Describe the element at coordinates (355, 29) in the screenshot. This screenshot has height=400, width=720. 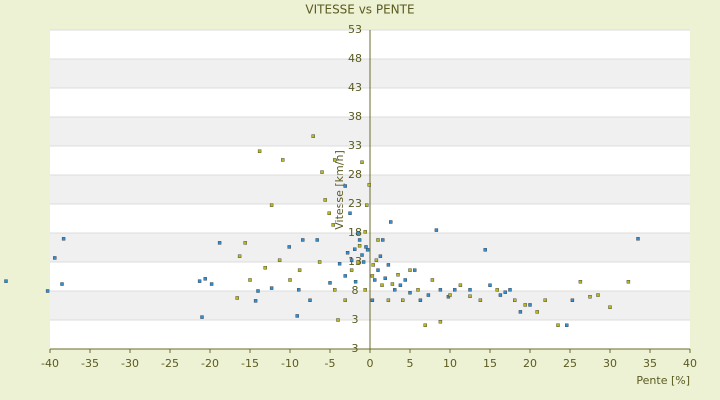
I see `y-tick-label: 53` at that location.